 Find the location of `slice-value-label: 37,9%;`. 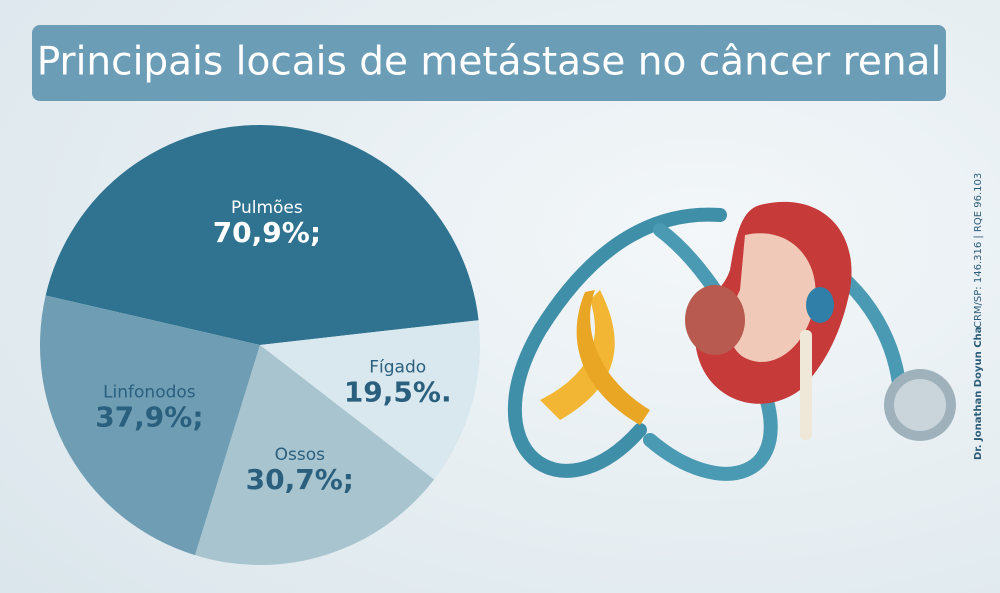

slice-value-label: 37,9%; is located at coordinates (149, 417).